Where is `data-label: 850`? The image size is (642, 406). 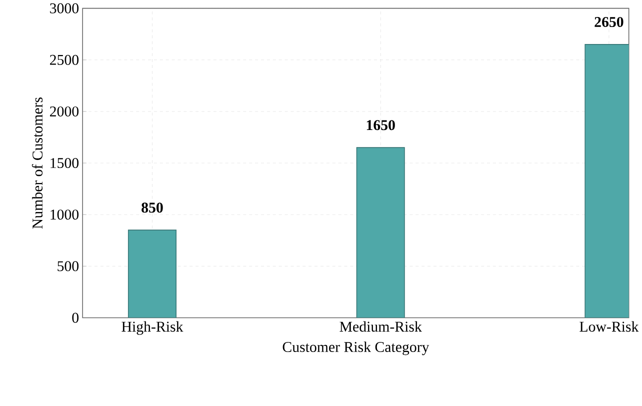 data-label: 850 is located at coordinates (152, 207).